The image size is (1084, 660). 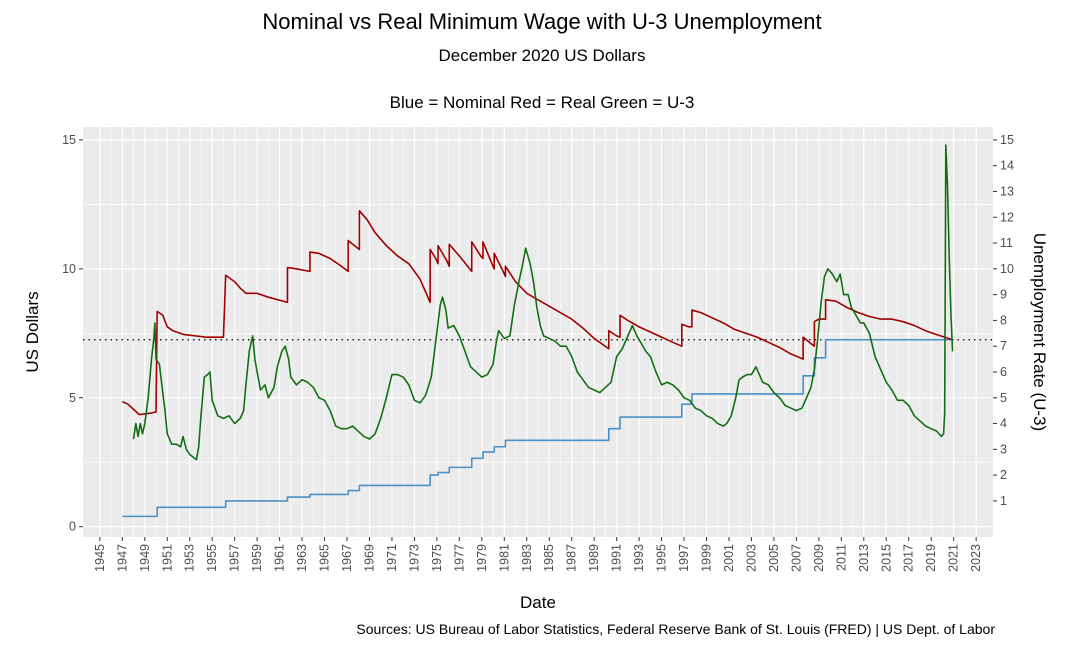 What do you see at coordinates (886, 558) in the screenshot?
I see `x-tick-label: 2015` at bounding box center [886, 558].